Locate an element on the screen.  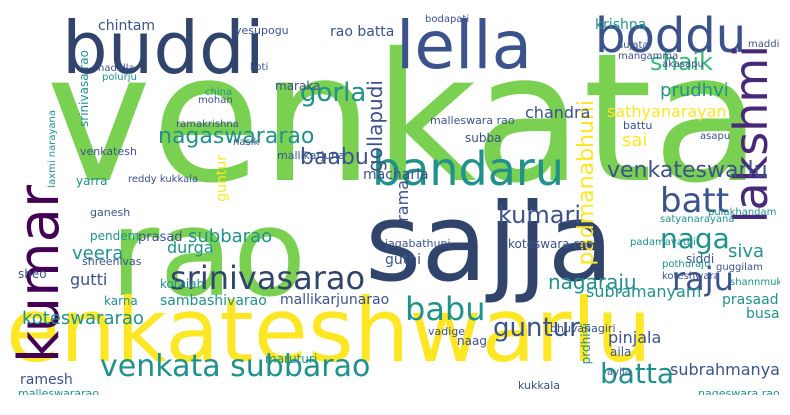
word-venkata-subbarao: venkata subbarao is located at coordinates (235, 366).